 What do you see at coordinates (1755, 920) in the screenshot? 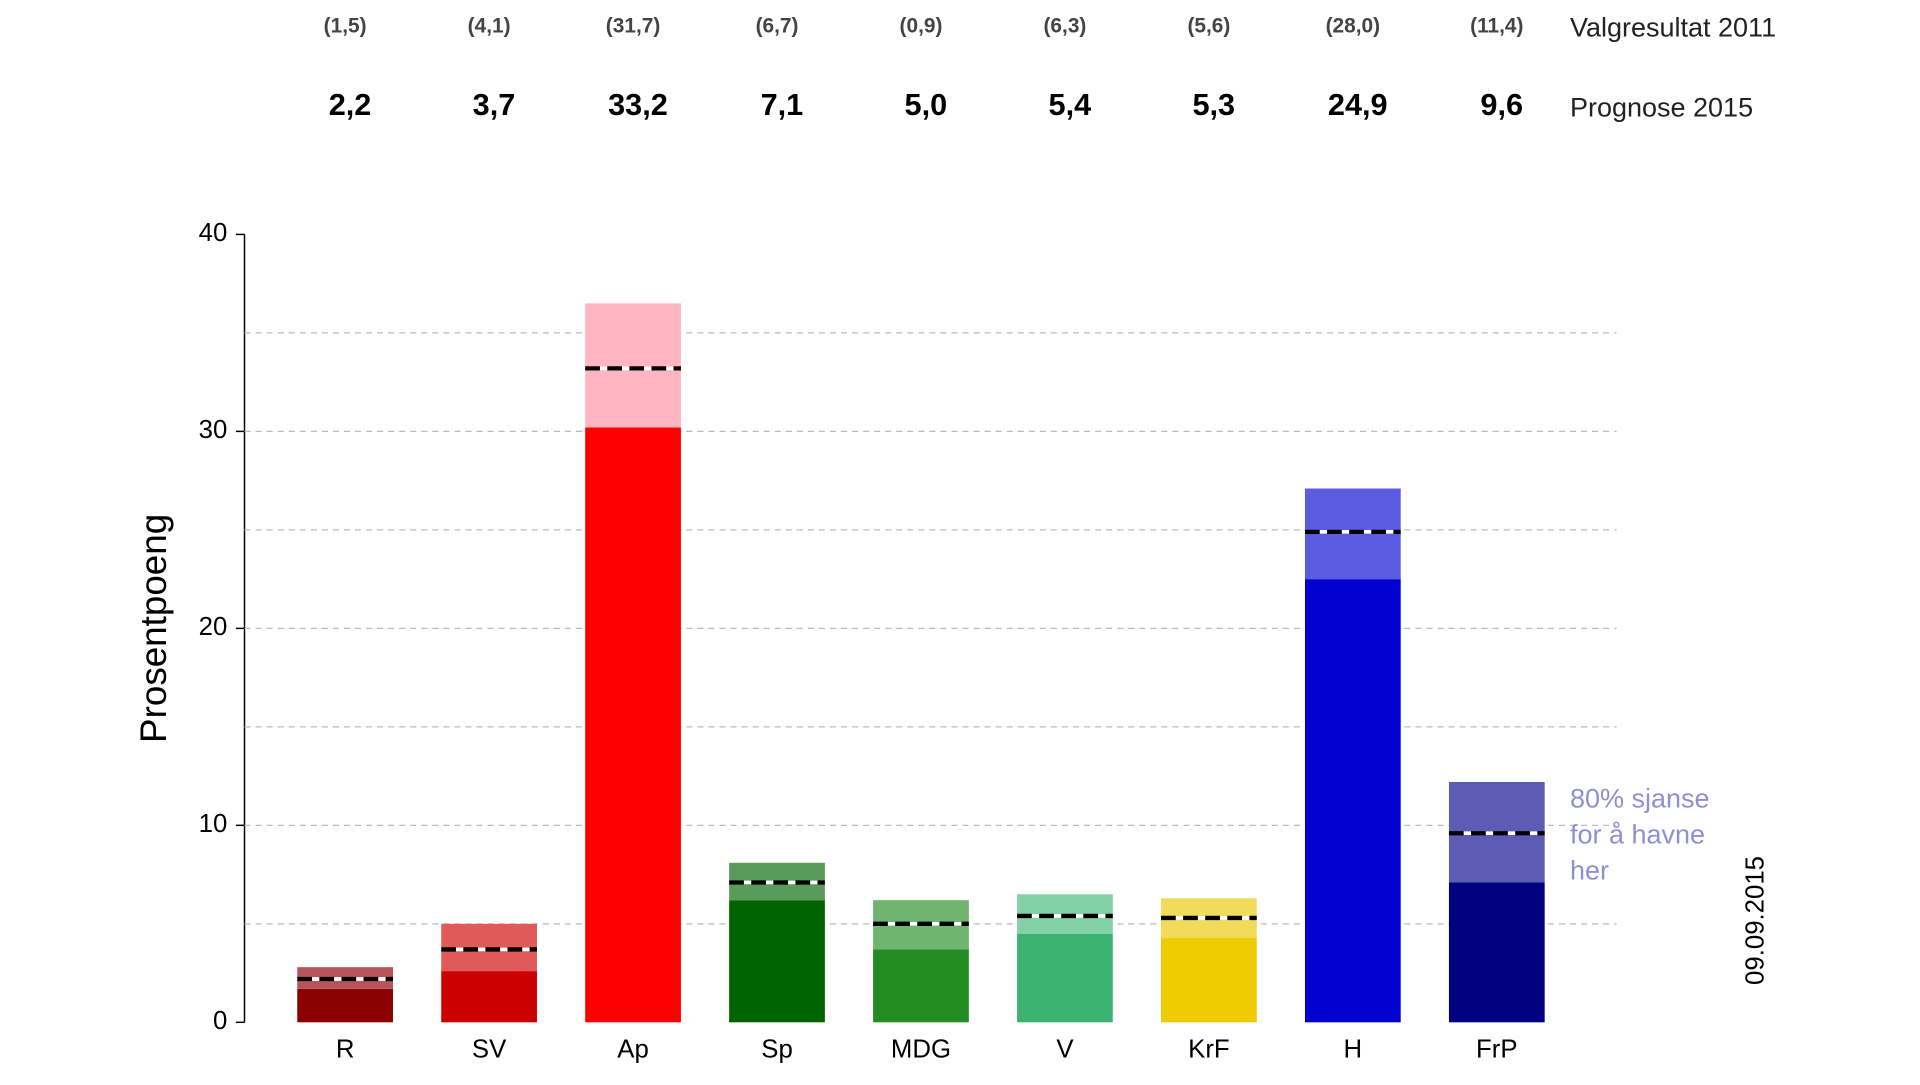
I see `date: 09.09.2015` at bounding box center [1755, 920].